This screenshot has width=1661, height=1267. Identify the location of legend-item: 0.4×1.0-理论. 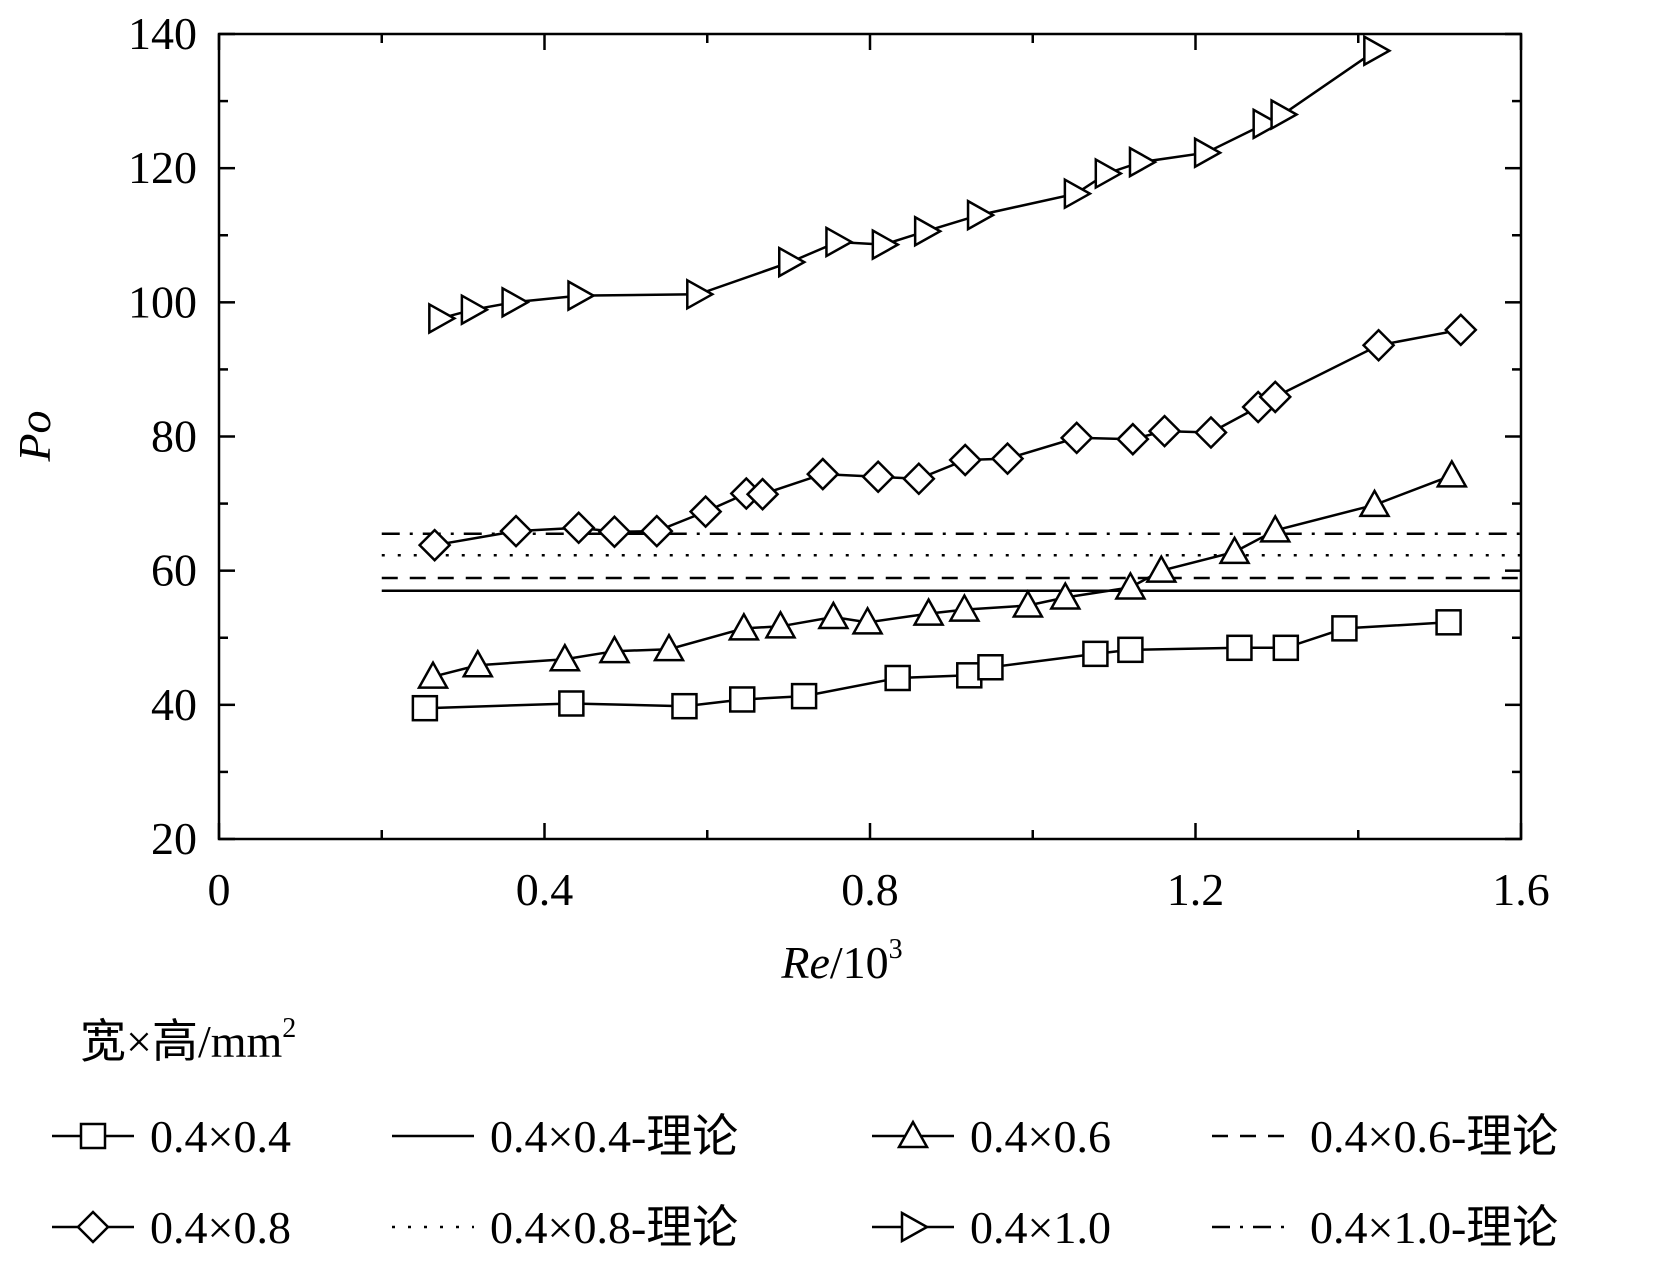
(1385, 1227).